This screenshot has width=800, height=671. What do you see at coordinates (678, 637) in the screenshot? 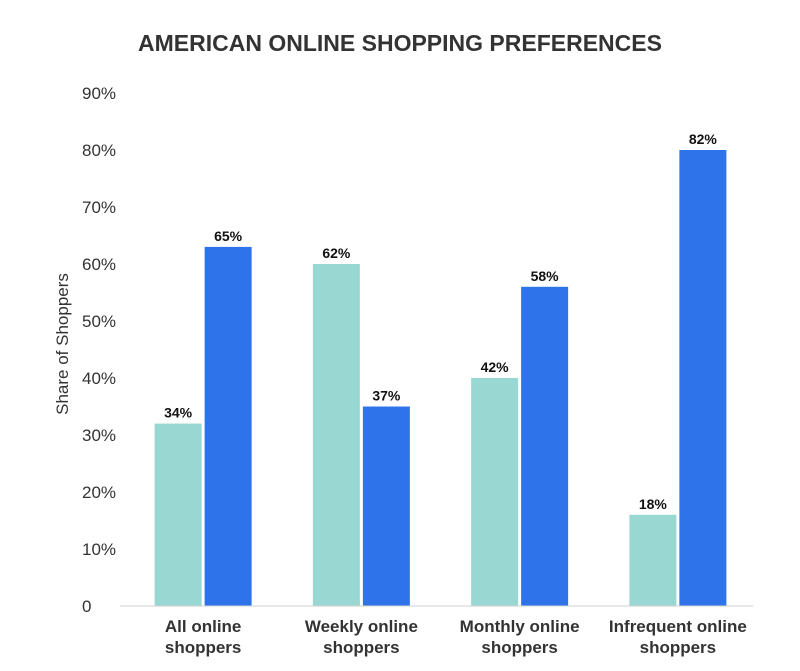
I see `x-tick-label: Infrequent online shoppers` at bounding box center [678, 637].